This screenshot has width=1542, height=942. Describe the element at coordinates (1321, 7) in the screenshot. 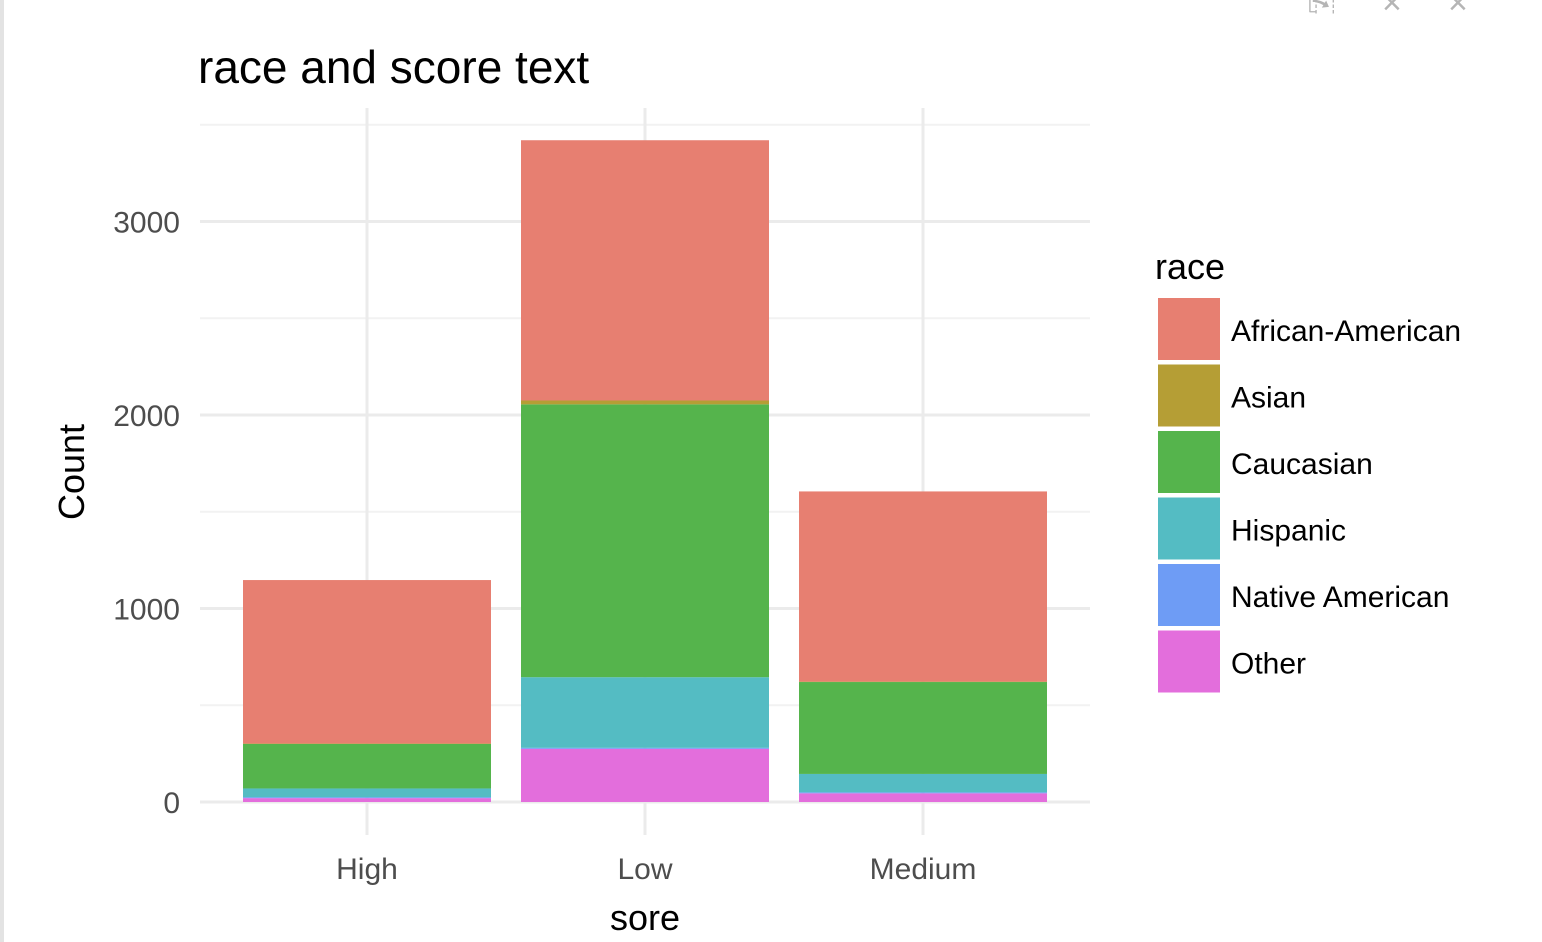

I see `export-icon: ⎘` at that location.